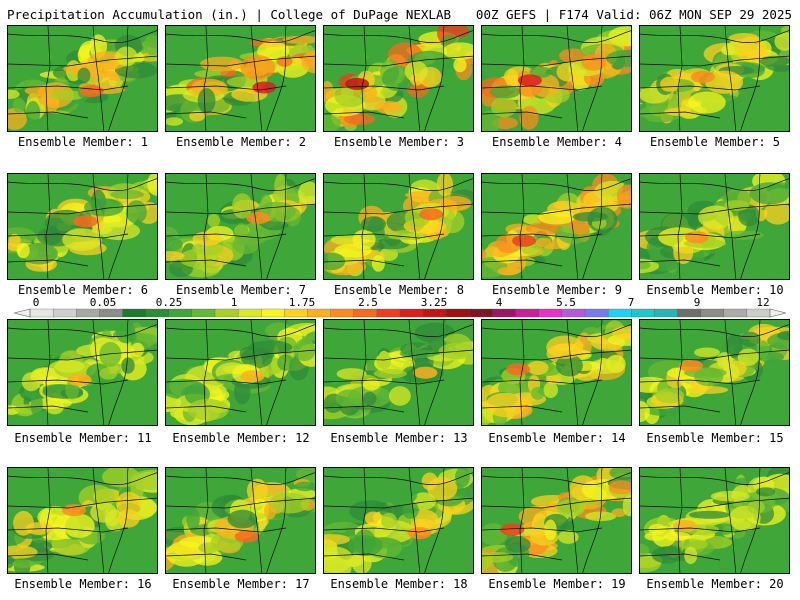 The width and height of the screenshot is (800, 600). What do you see at coordinates (557, 438) in the screenshot?
I see `member-label: Ensemble Member: 14` at bounding box center [557, 438].